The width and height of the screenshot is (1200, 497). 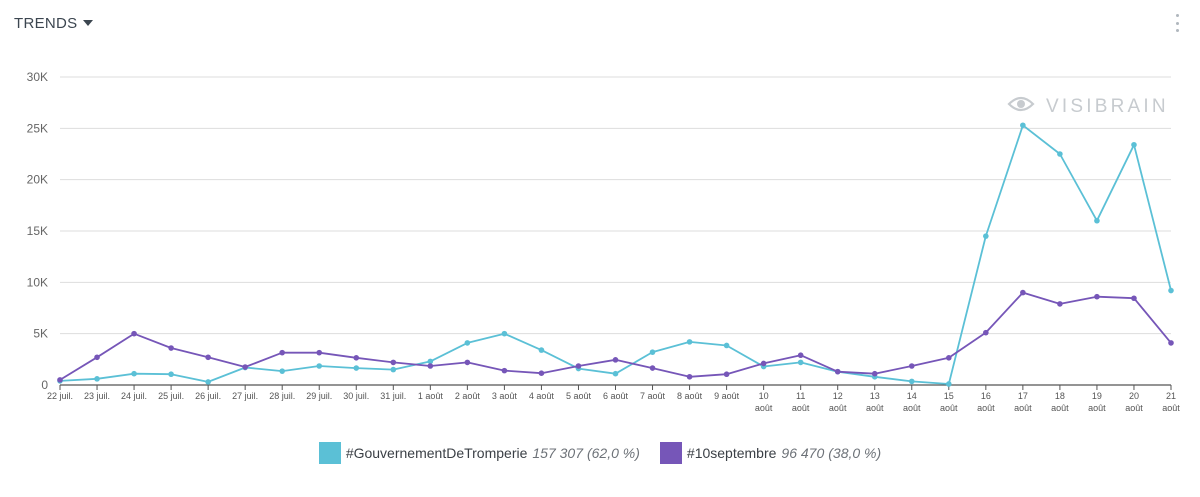 I want to click on x-tick-label: 27 juil., so click(x=245, y=396).